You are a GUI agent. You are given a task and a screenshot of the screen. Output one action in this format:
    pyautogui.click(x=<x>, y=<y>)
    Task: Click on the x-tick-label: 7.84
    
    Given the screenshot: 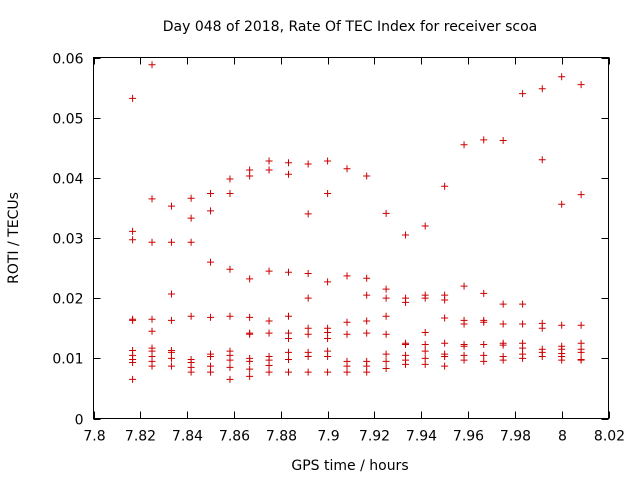 What is the action you would take?
    pyautogui.click(x=187, y=437)
    